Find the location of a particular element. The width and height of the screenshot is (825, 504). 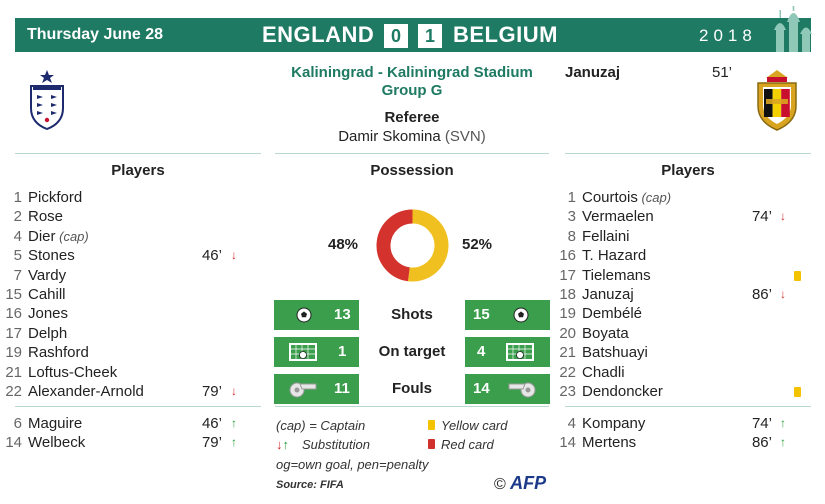

player-number: 15 is located at coordinates (13, 294).